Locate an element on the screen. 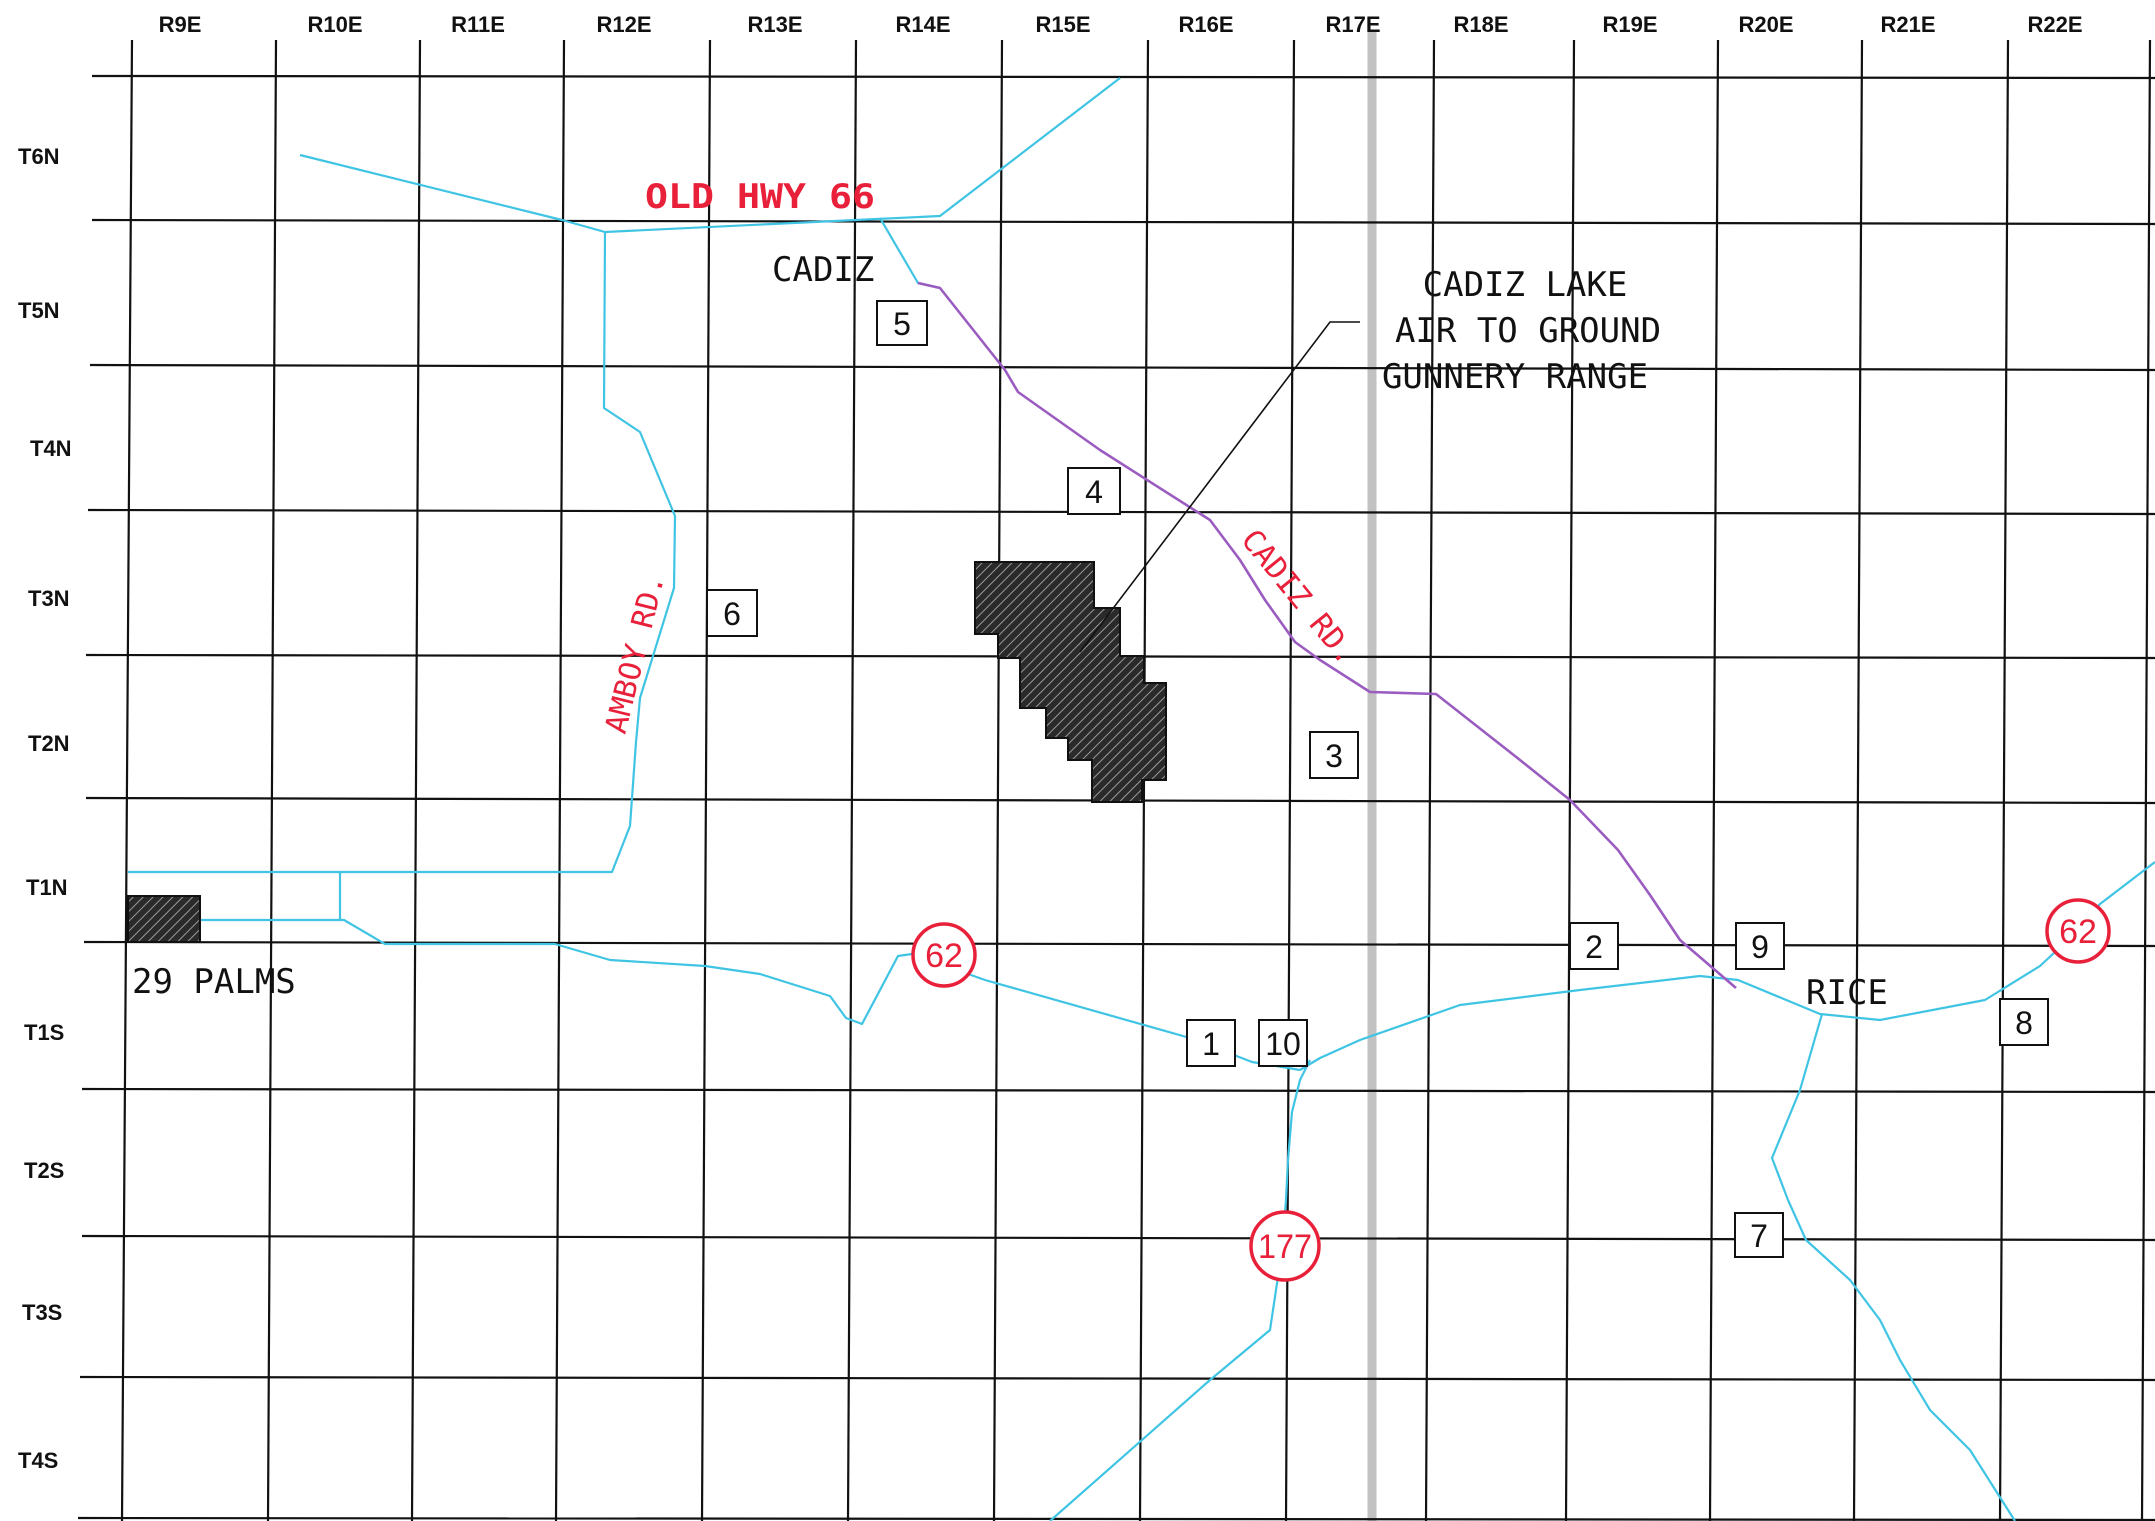 This screenshot has height=1521, width=2155. township-label: T6N is located at coordinates (39, 156).